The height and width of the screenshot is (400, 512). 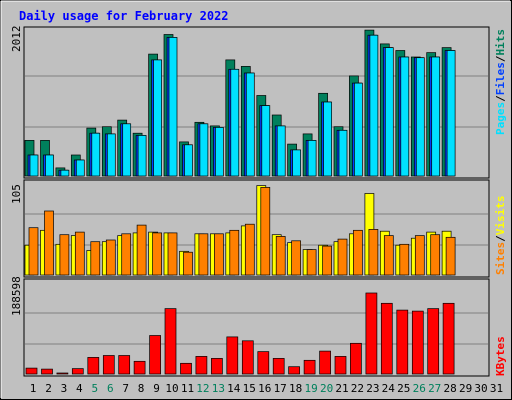 I want to click on x-tick-label: 26, so click(x=419, y=388).